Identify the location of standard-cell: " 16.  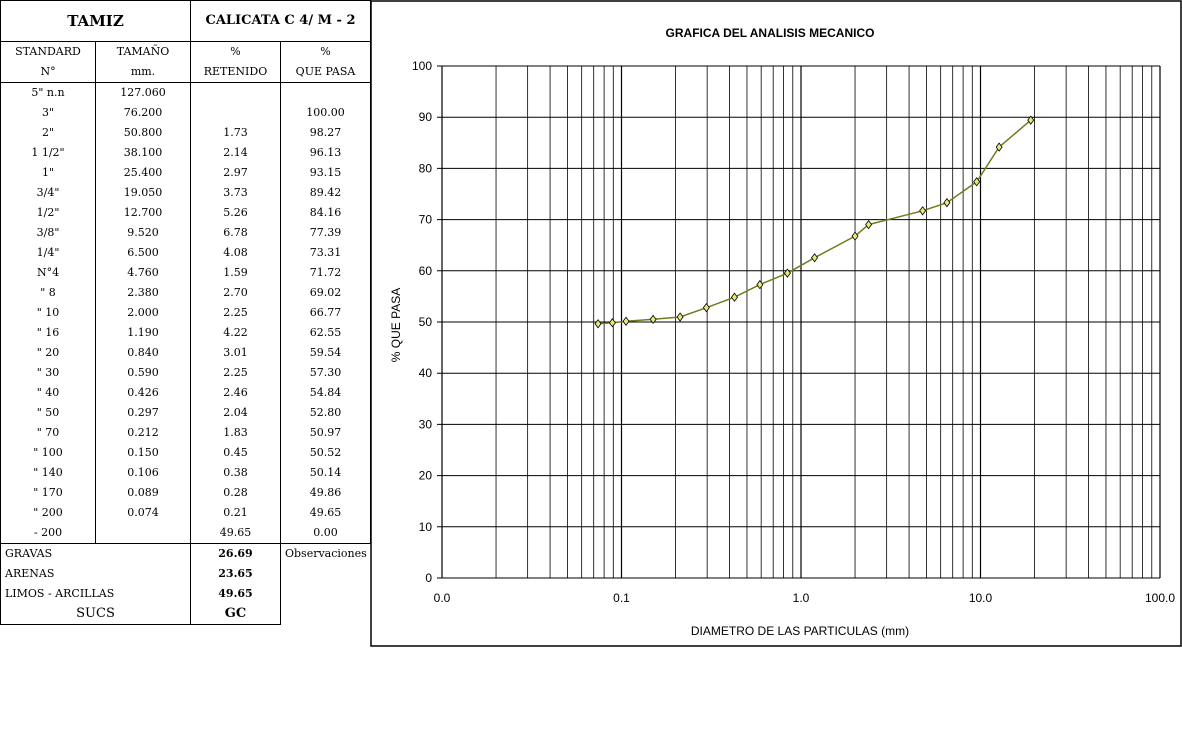
(48, 333).